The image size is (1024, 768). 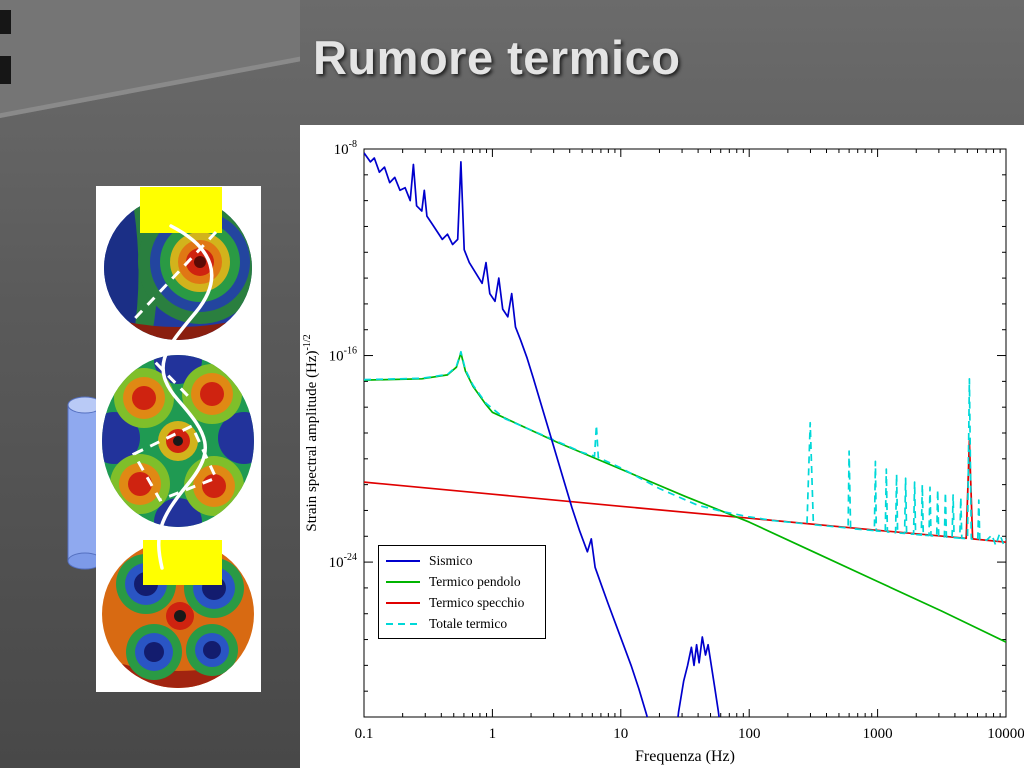 I want to click on page-title: Rumore termico, so click(x=497, y=57).